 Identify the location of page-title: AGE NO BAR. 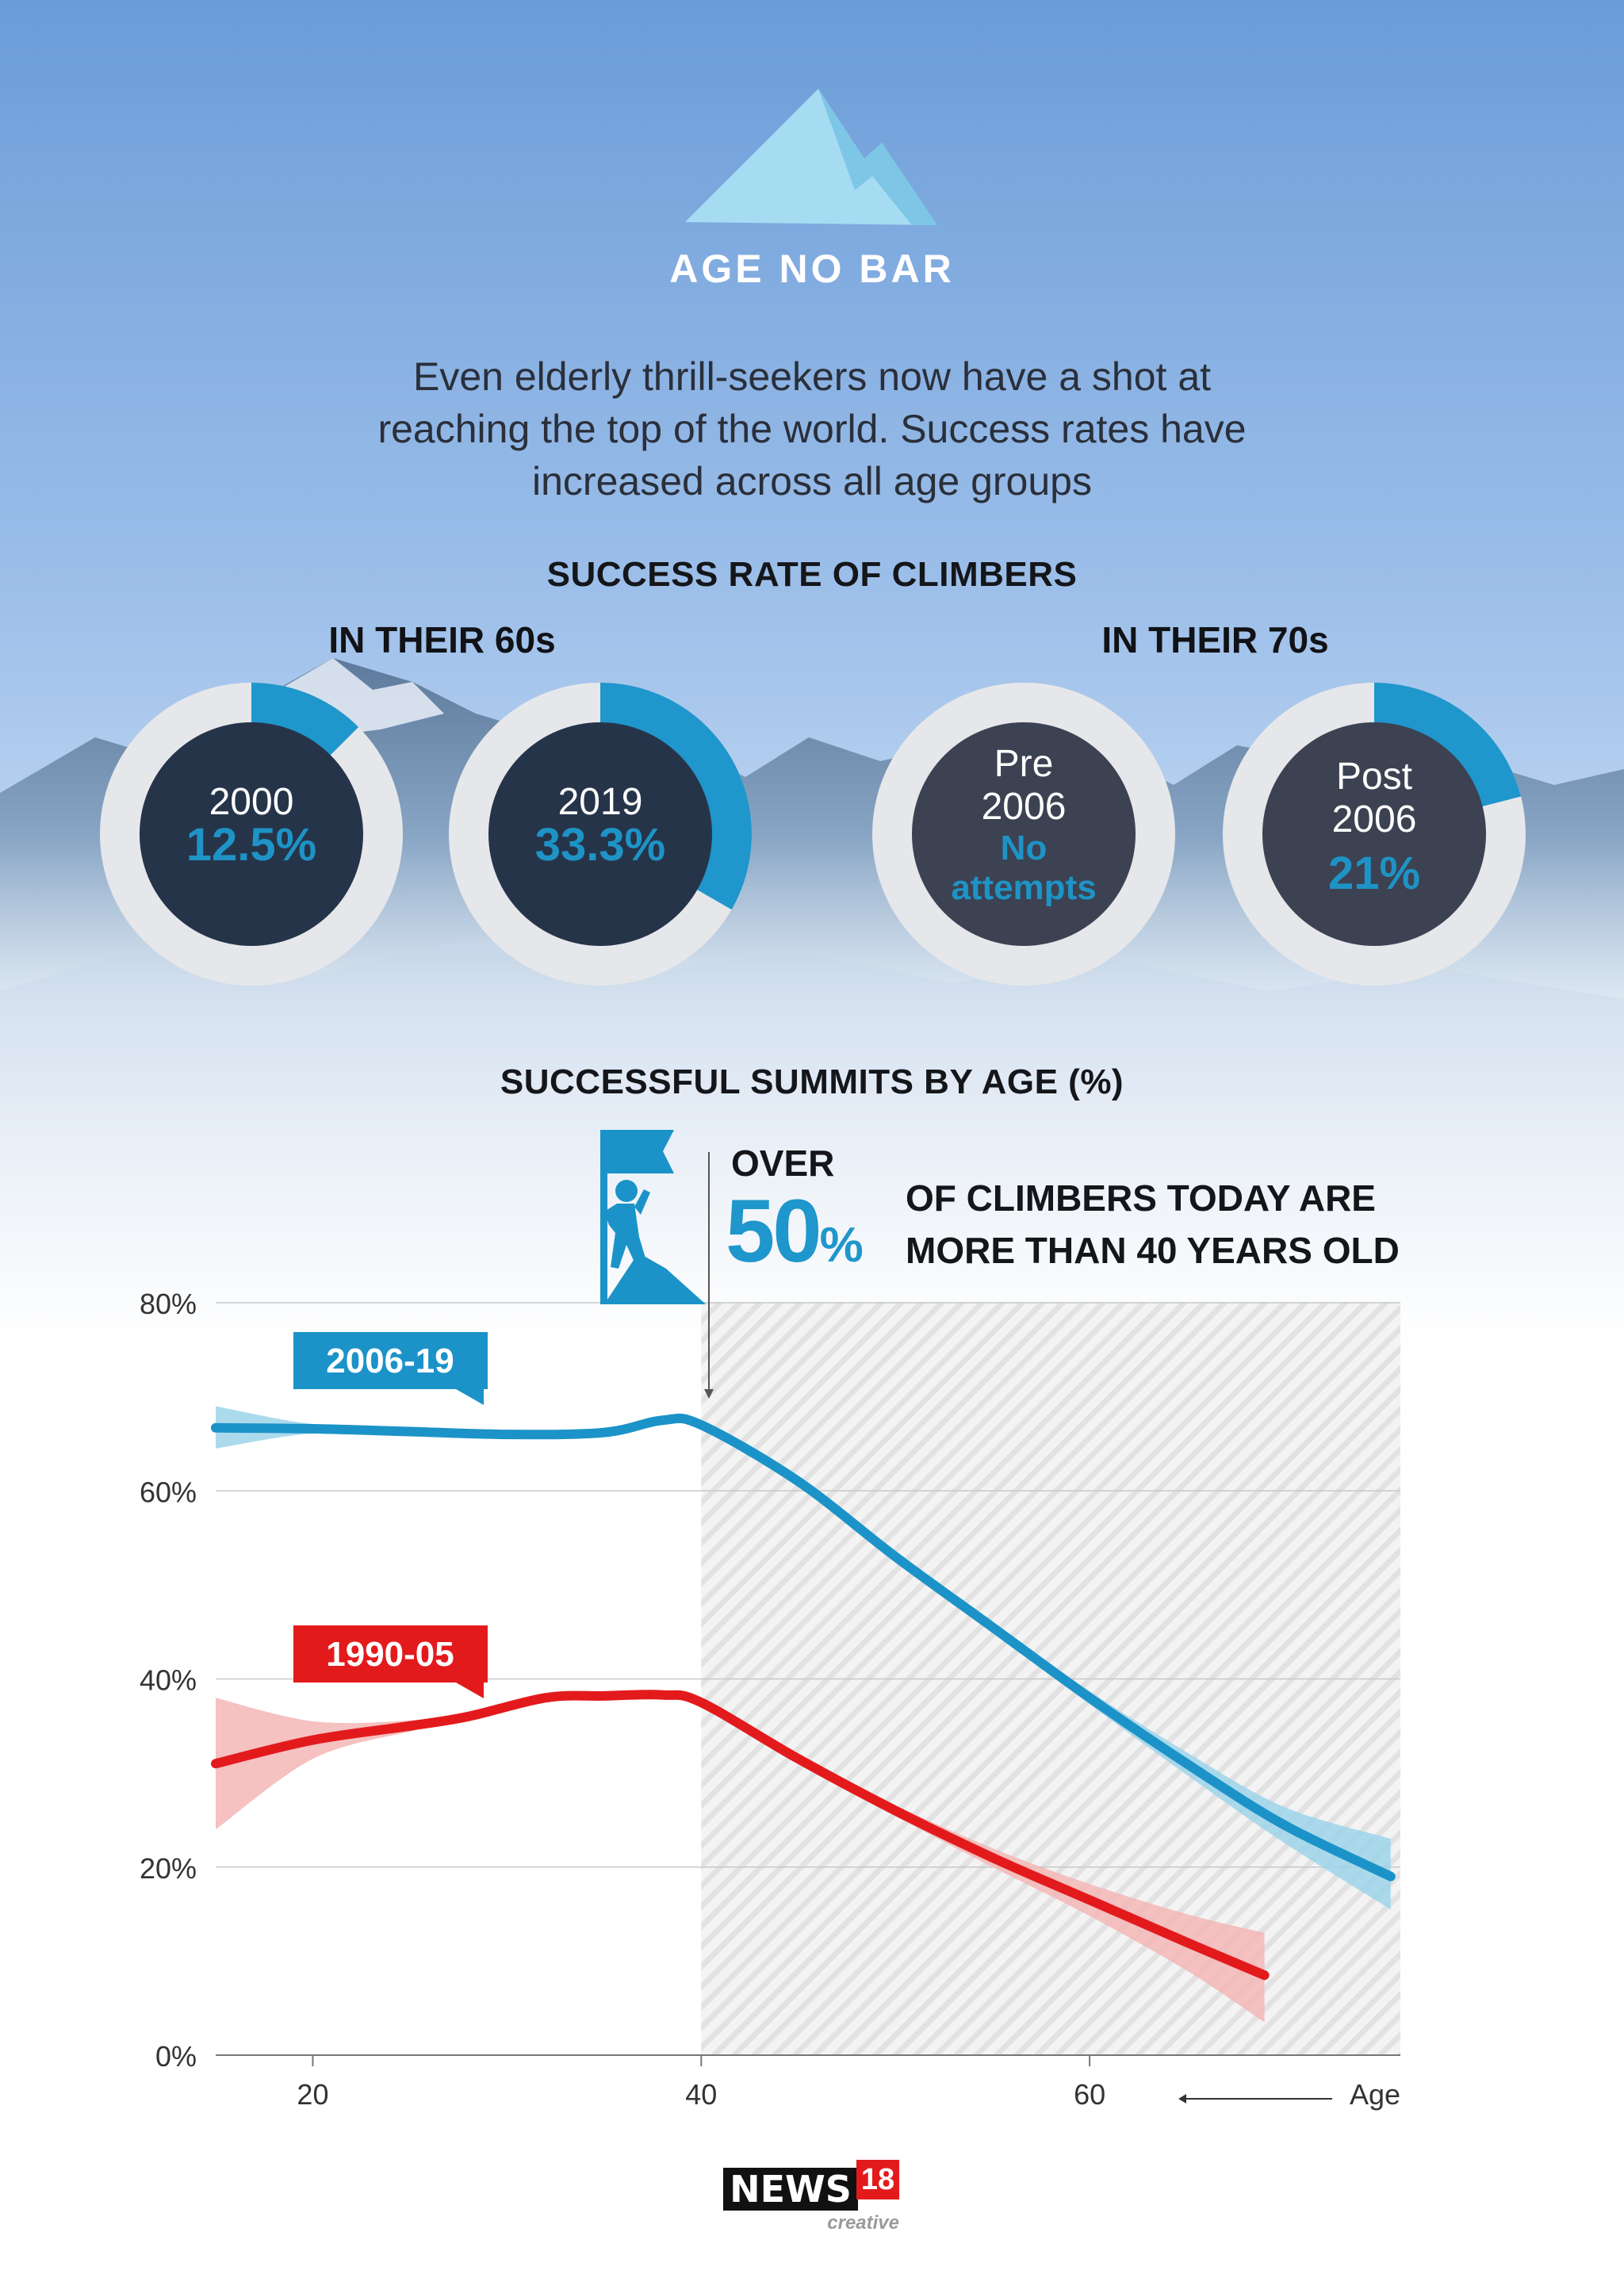
(812, 269).